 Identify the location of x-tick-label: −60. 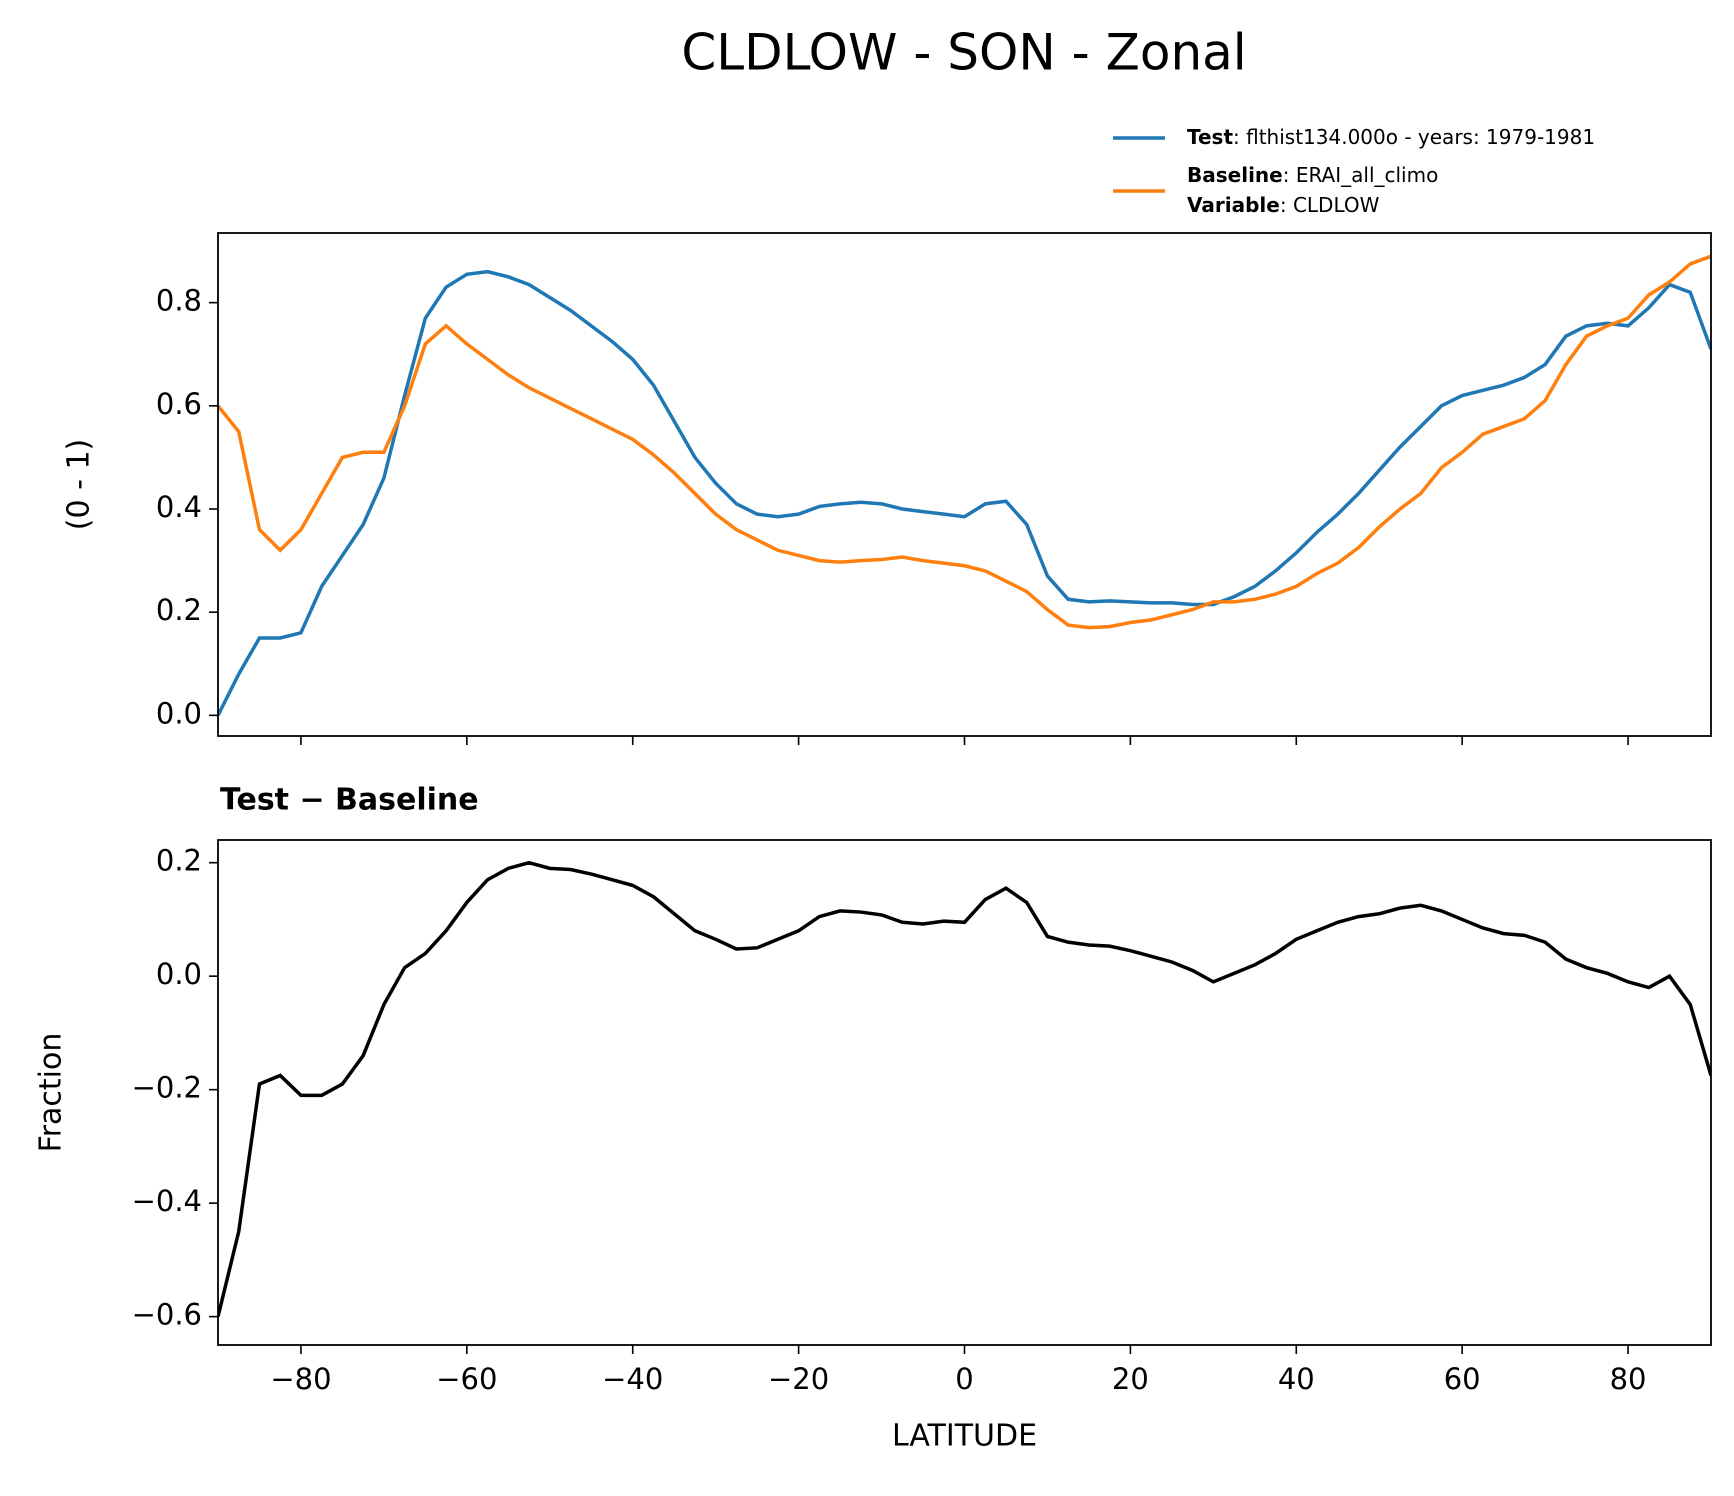
(466, 1379).